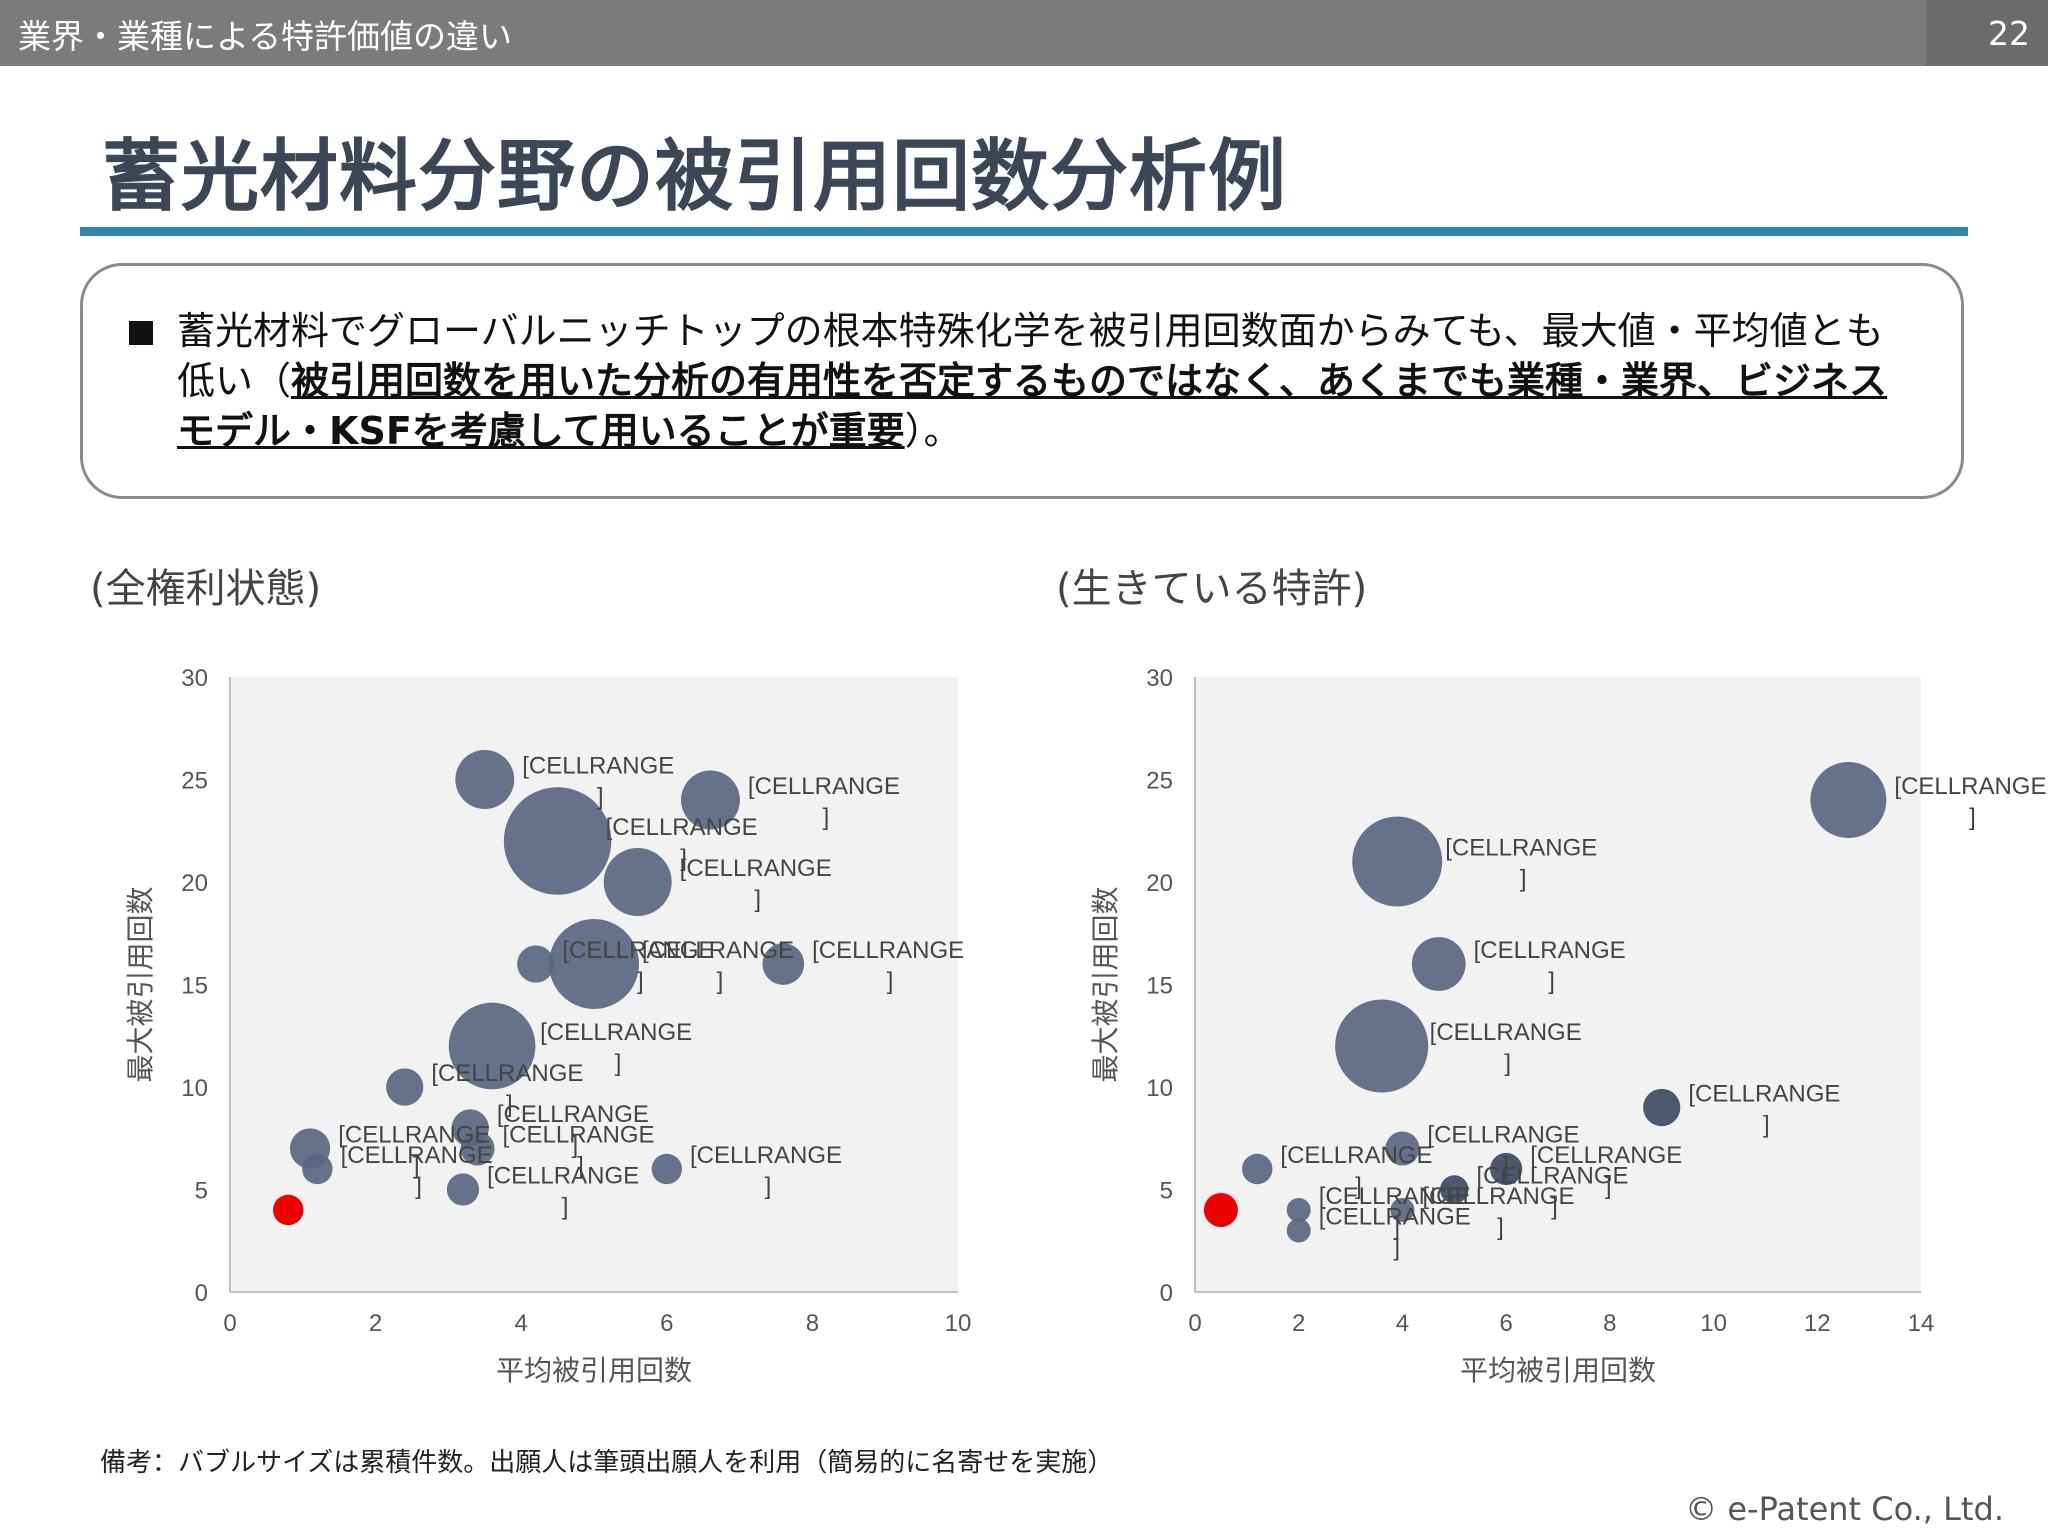 This screenshot has width=2048, height=1536. Describe the element at coordinates (206, 589) in the screenshot. I see `left-panel-label: (全権利状態)` at that location.